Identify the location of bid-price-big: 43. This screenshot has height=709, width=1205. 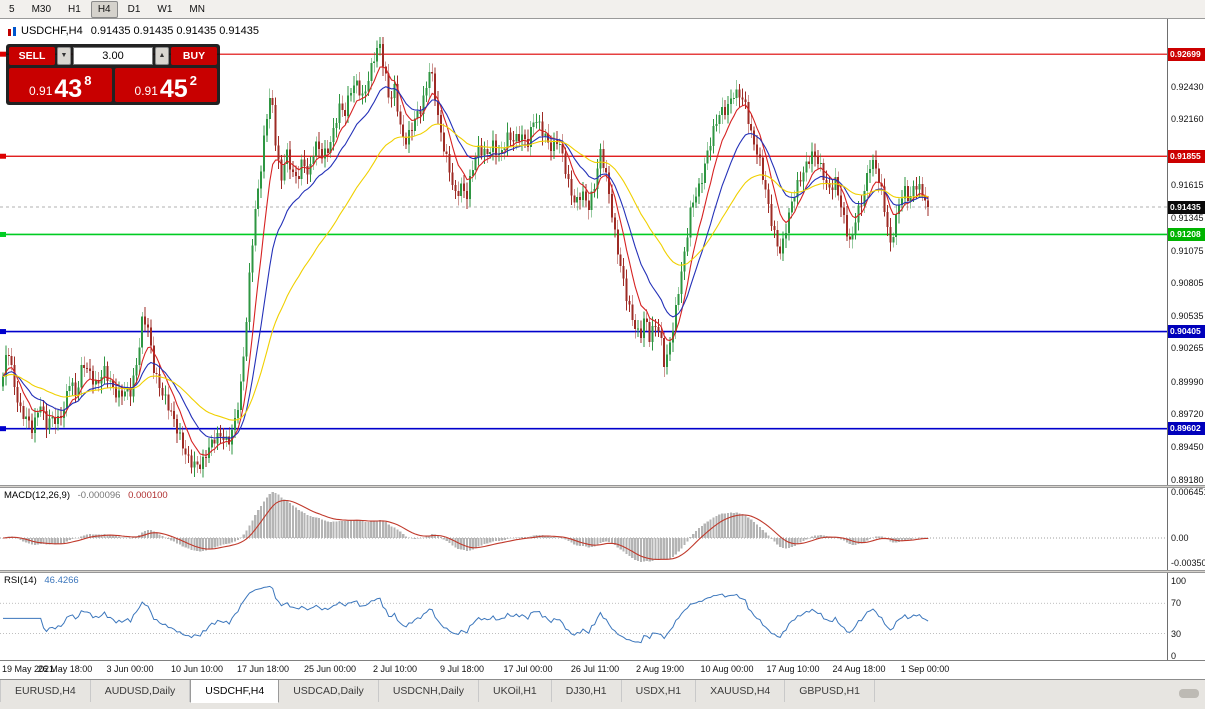
(68, 88).